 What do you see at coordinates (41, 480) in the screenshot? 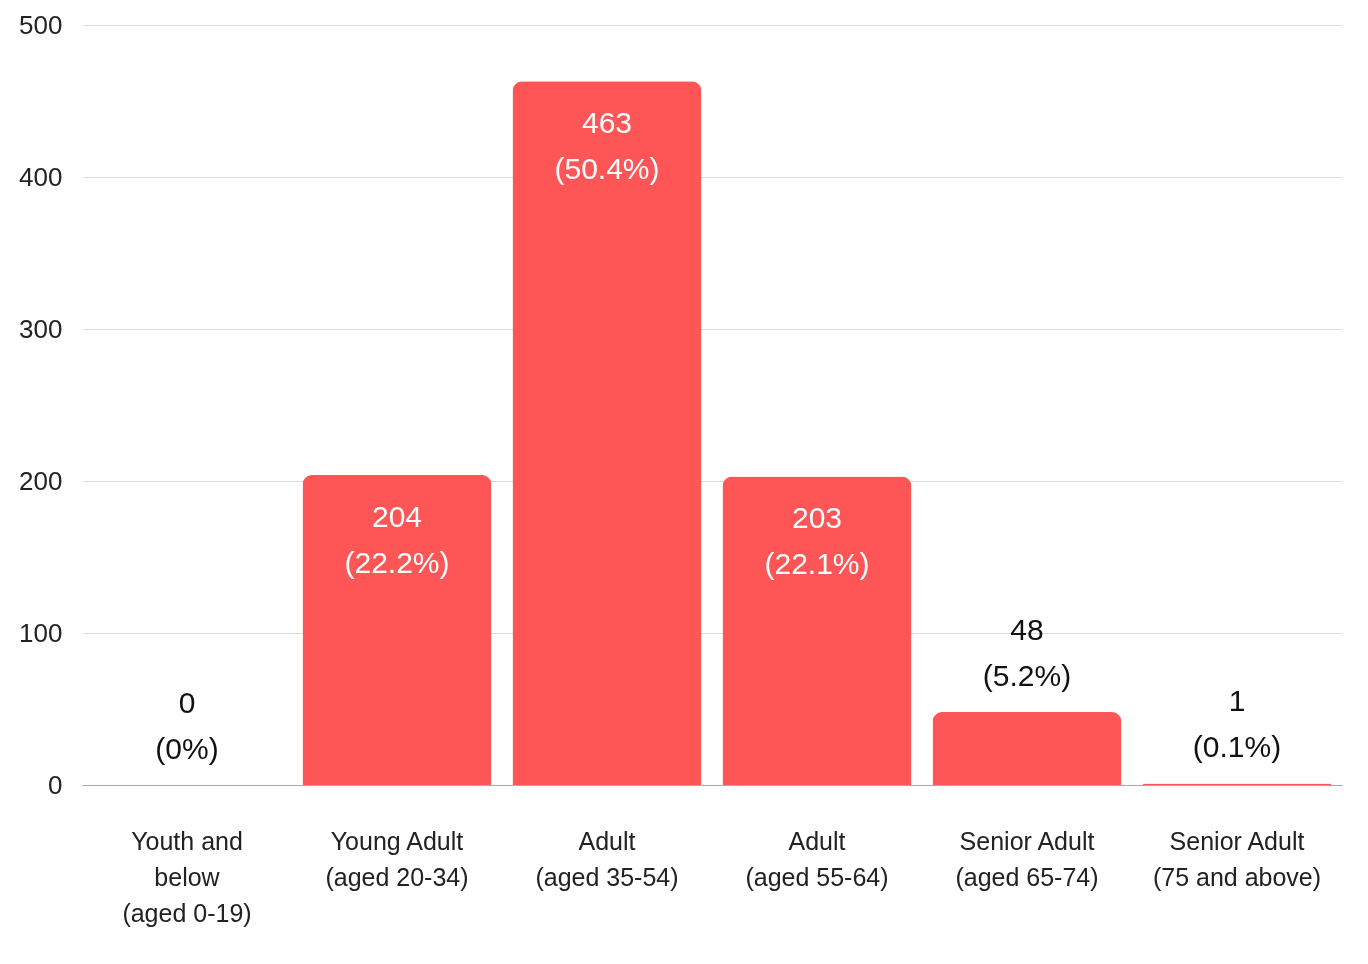
I see `y-tick-label: 200` at bounding box center [41, 480].